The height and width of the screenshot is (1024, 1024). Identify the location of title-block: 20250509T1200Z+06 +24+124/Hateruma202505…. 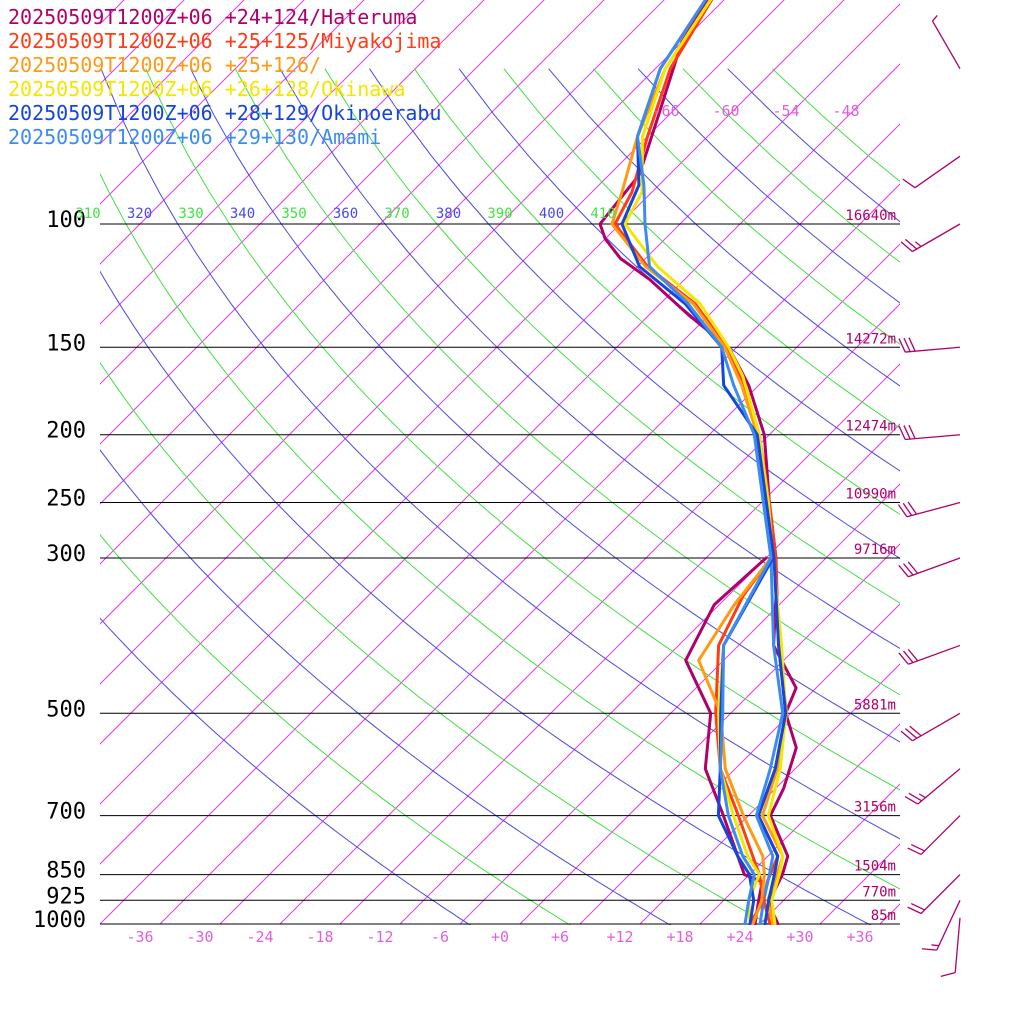
(224, 77).